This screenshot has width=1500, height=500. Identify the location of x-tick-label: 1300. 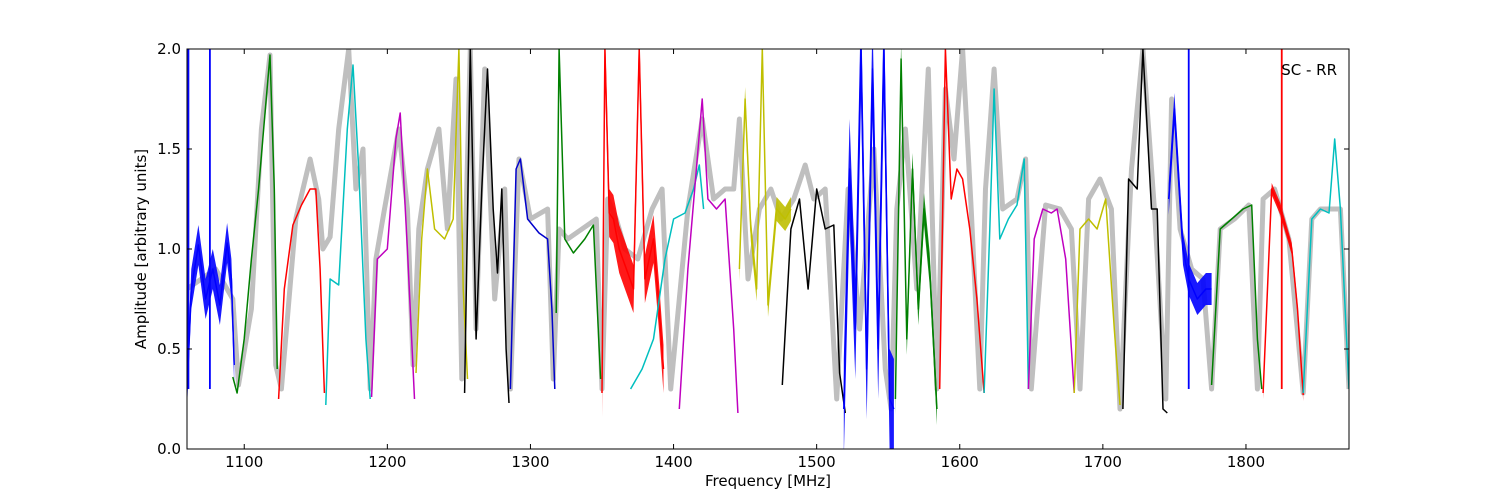
(530, 462).